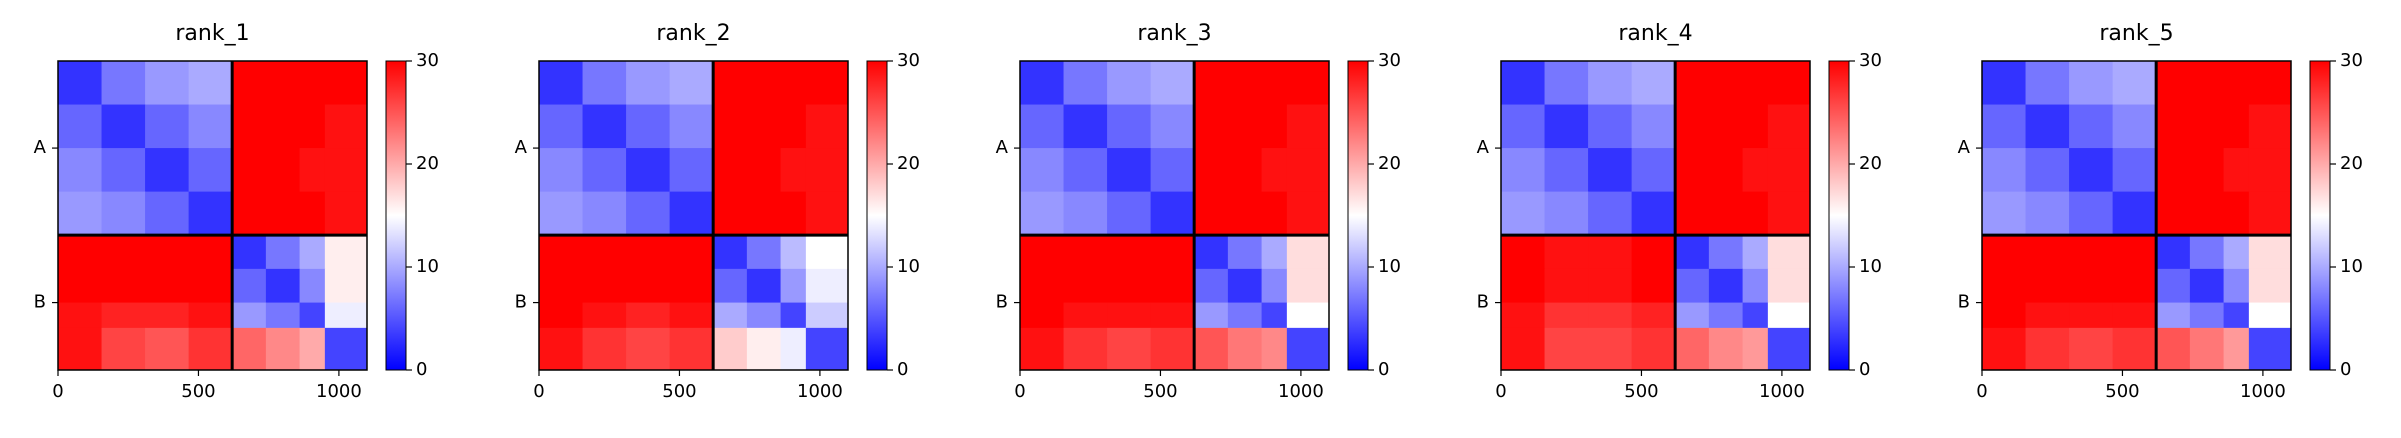  Describe the element at coordinates (212, 33) in the screenshot. I see `chart-title: rank_1` at that location.